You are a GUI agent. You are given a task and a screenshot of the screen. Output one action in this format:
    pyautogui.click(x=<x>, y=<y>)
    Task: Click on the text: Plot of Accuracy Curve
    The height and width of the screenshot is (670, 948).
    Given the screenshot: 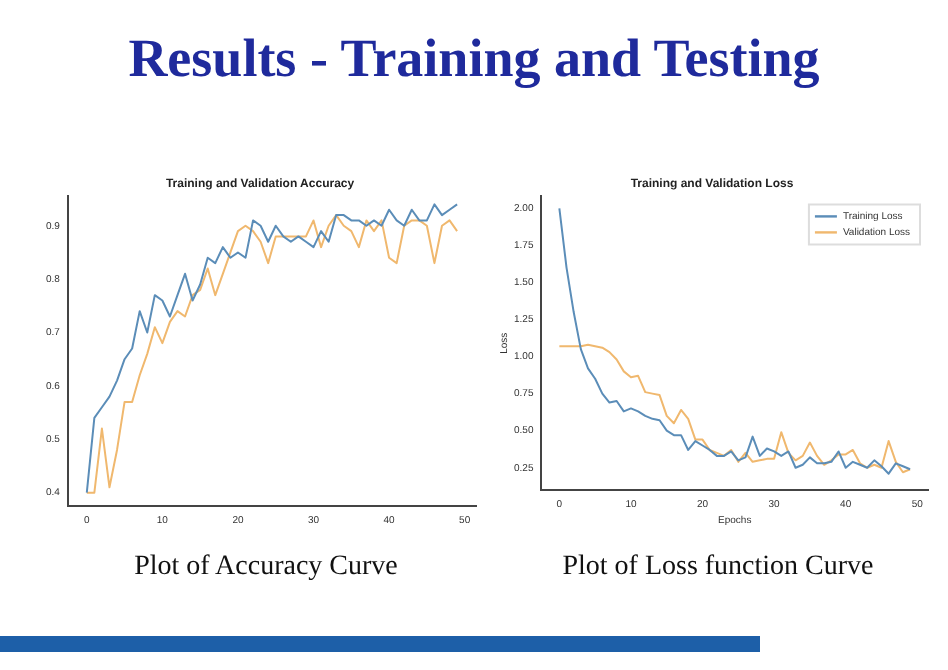 What is the action you would take?
    pyautogui.click(x=266, y=568)
    